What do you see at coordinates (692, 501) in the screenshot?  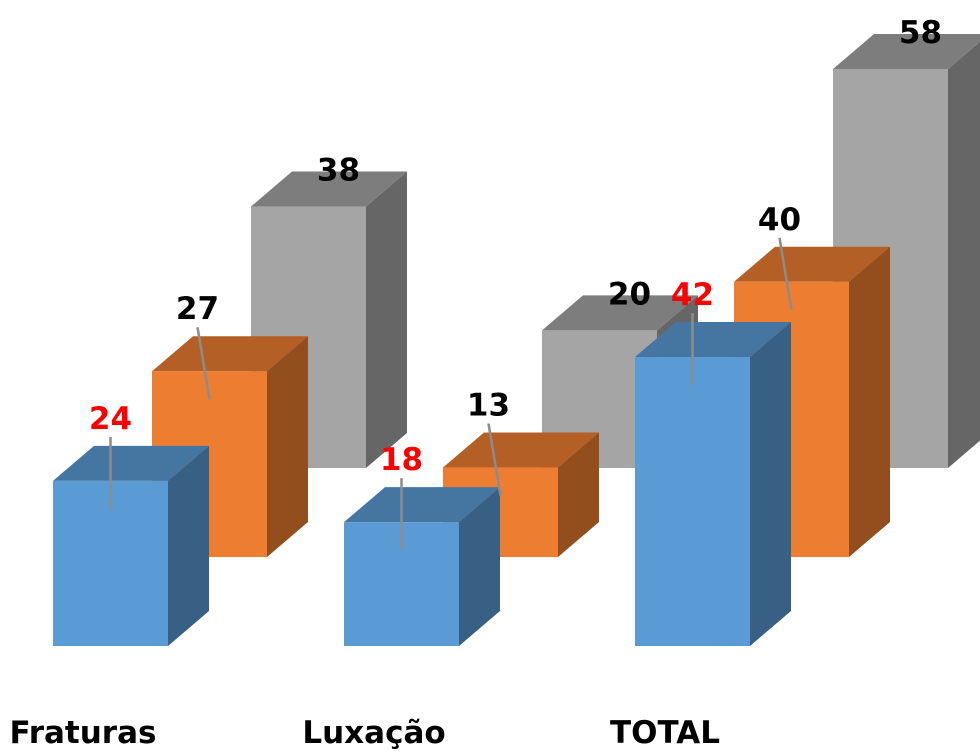 I see `bar-front-face` at bounding box center [692, 501].